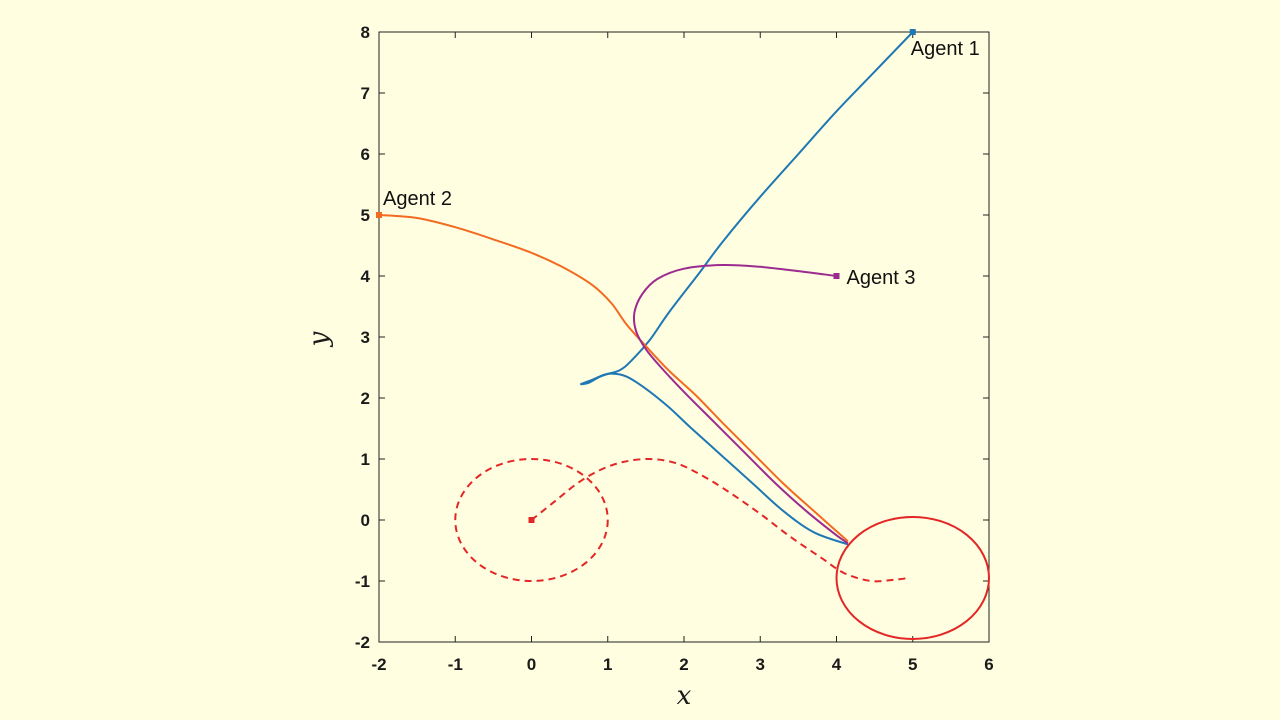 This screenshot has height=720, width=1280. Describe the element at coordinates (836, 276) in the screenshot. I see `agent3-start-marker` at that location.